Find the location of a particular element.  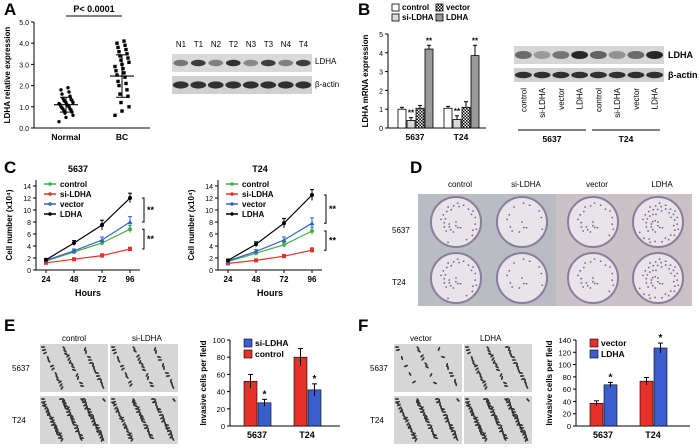

c-y-tick-label: 0 is located at coordinates (211, 271).